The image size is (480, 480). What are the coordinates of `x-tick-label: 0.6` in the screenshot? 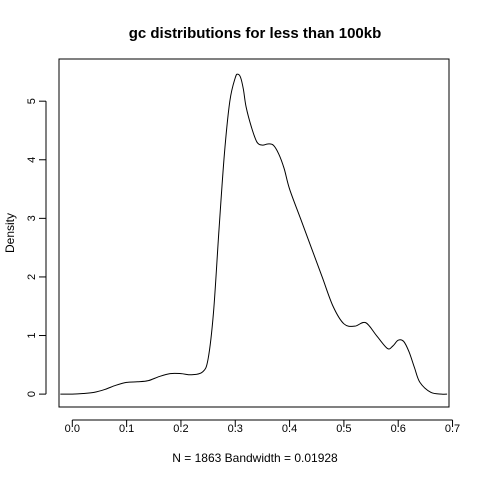 It's located at (398, 429).